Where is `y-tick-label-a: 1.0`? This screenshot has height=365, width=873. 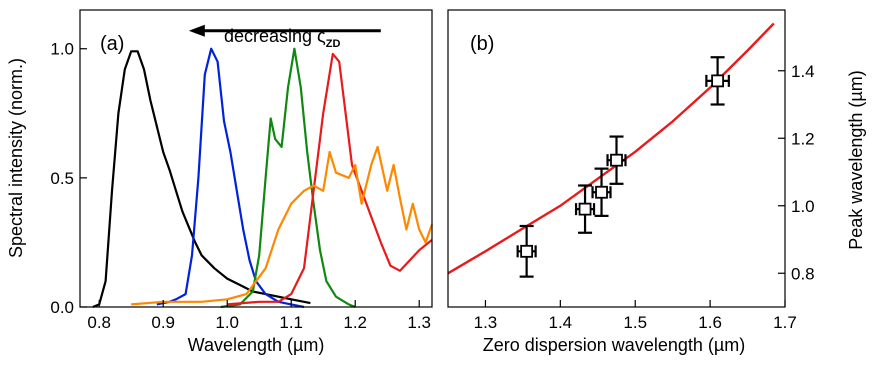
y-tick-label-a: 1.0 is located at coordinates (62, 49).